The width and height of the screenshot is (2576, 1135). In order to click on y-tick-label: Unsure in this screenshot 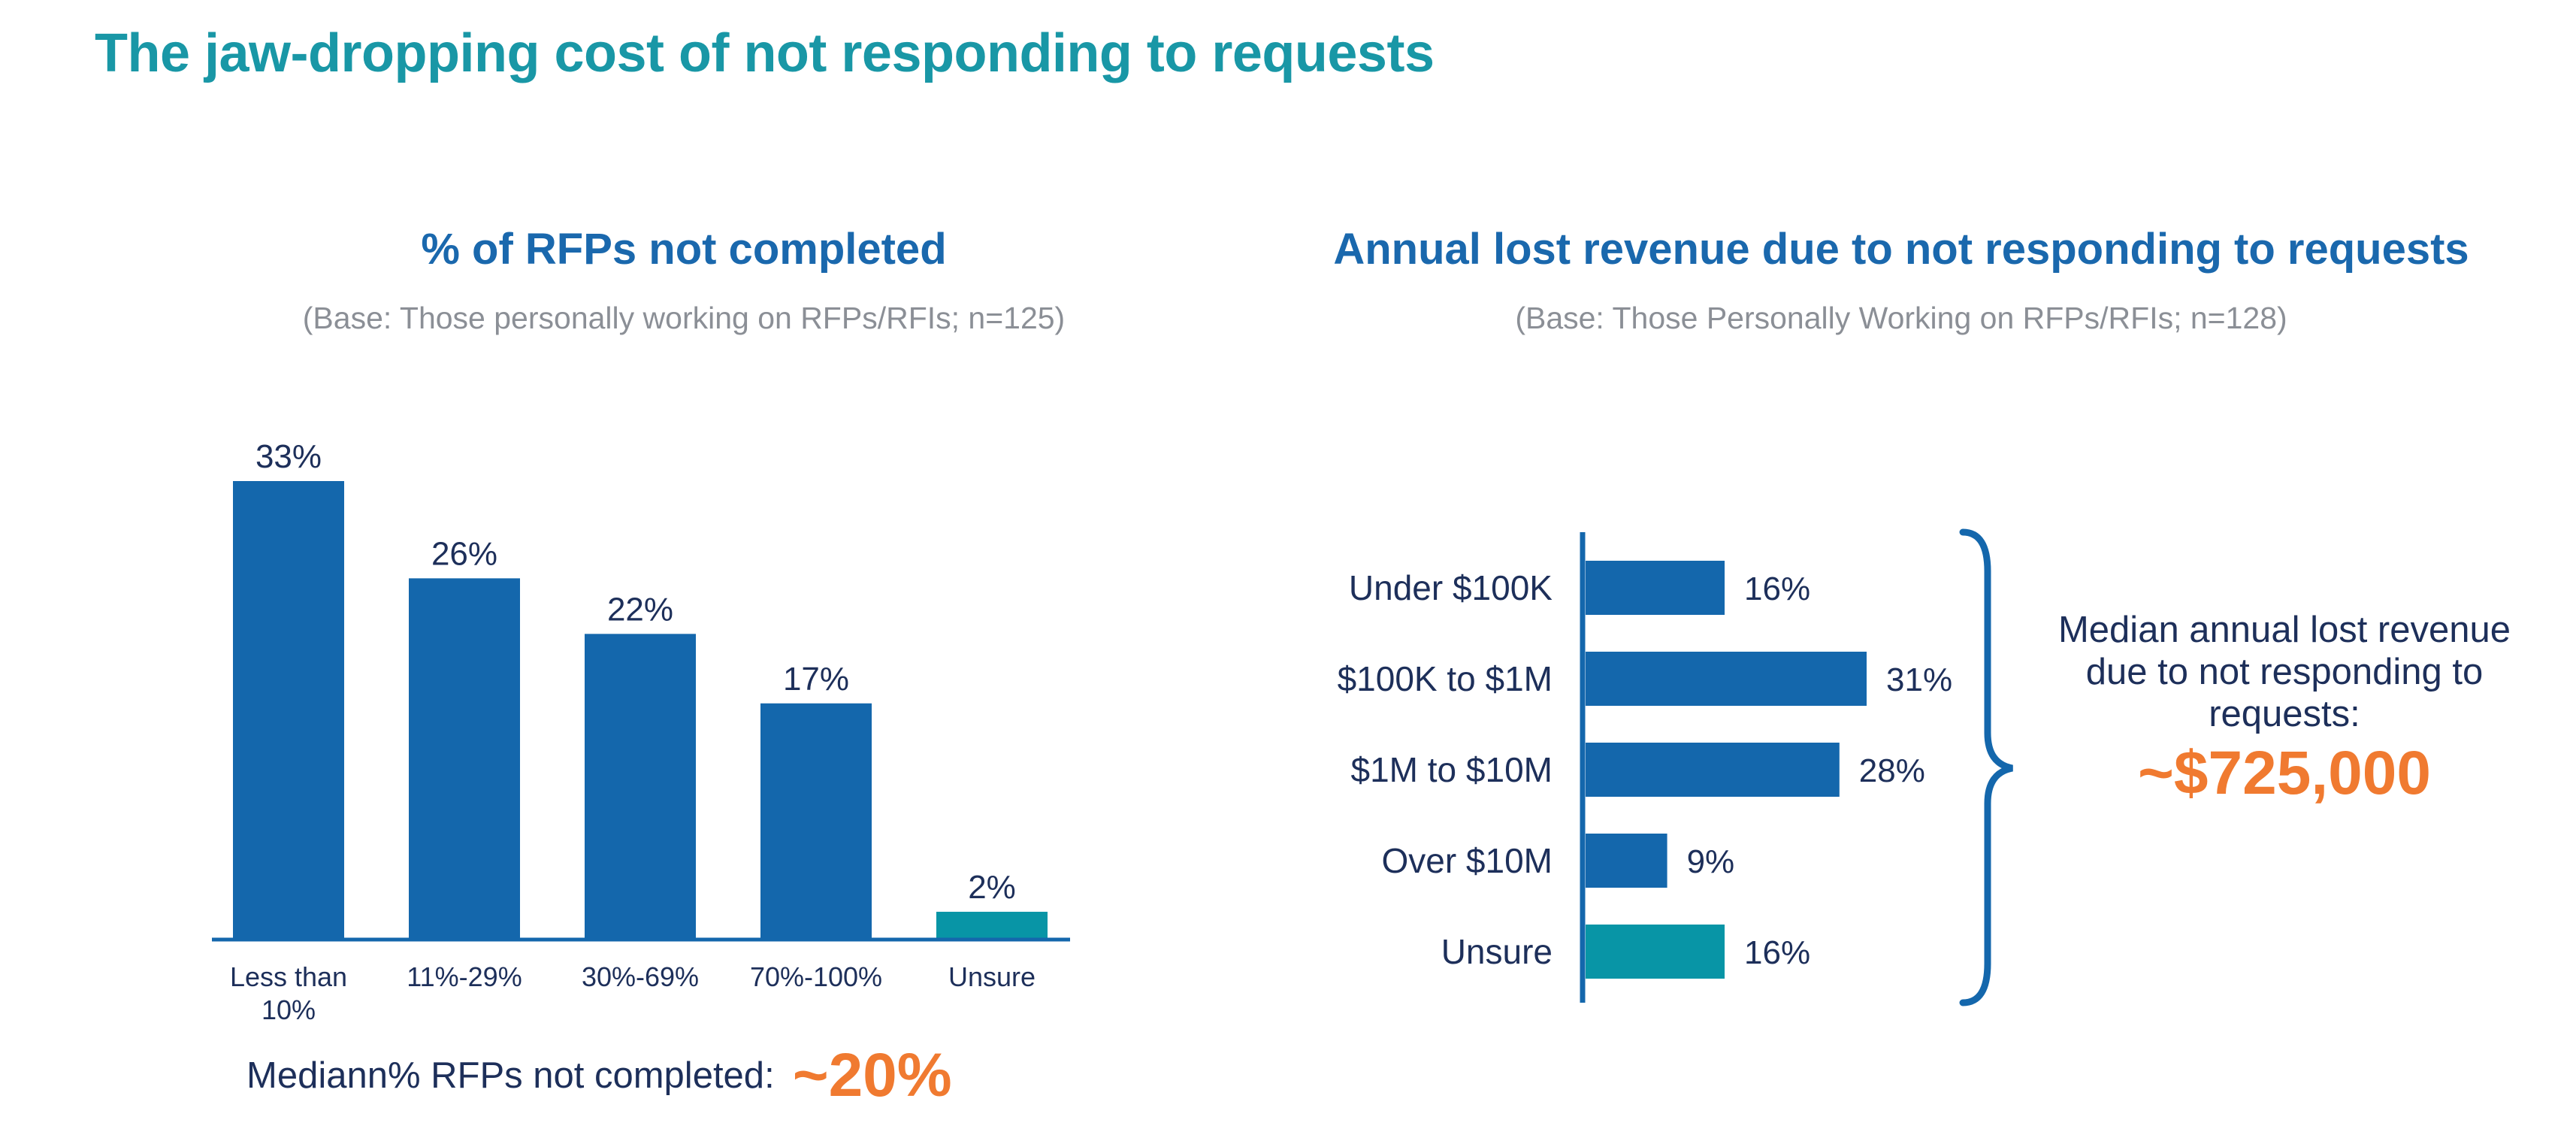, I will do `click(1497, 951)`.